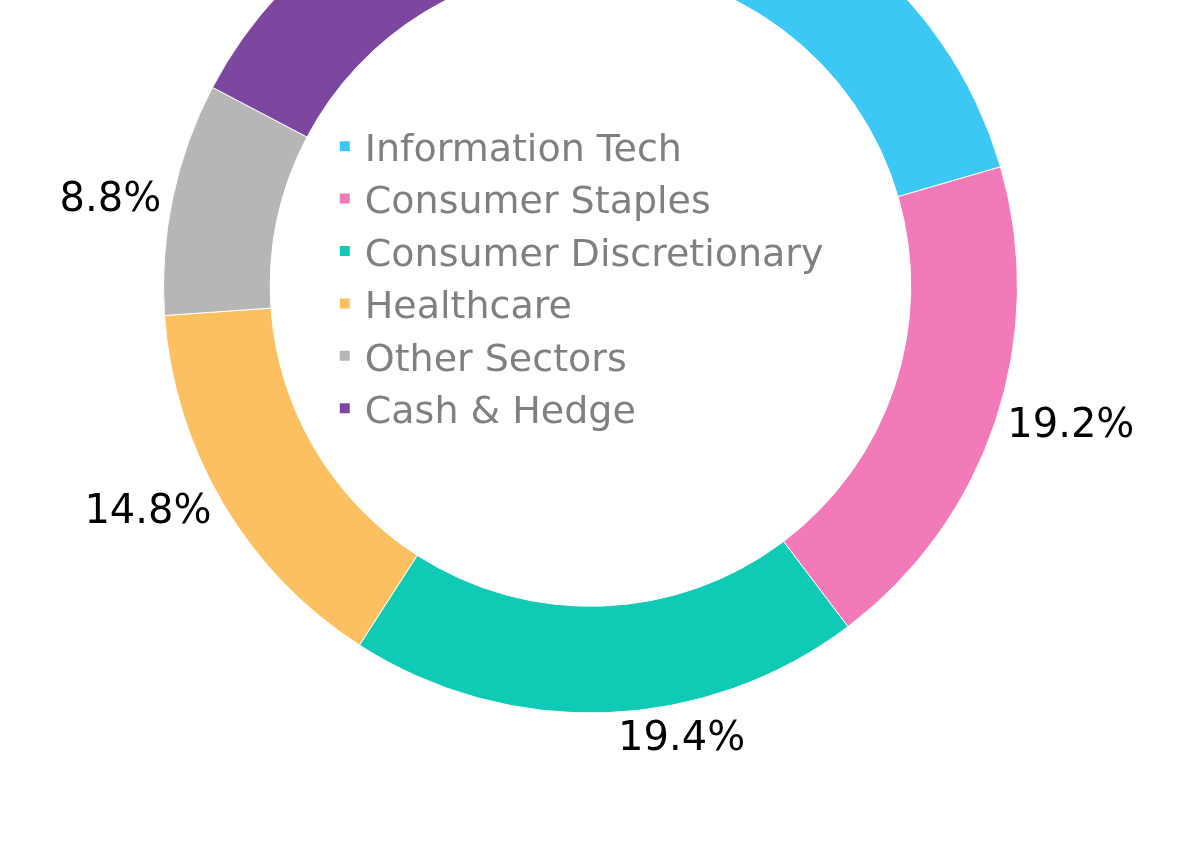 This screenshot has height=850, width=1181. What do you see at coordinates (523, 148) in the screenshot?
I see `legend-label: Information Tech` at bounding box center [523, 148].